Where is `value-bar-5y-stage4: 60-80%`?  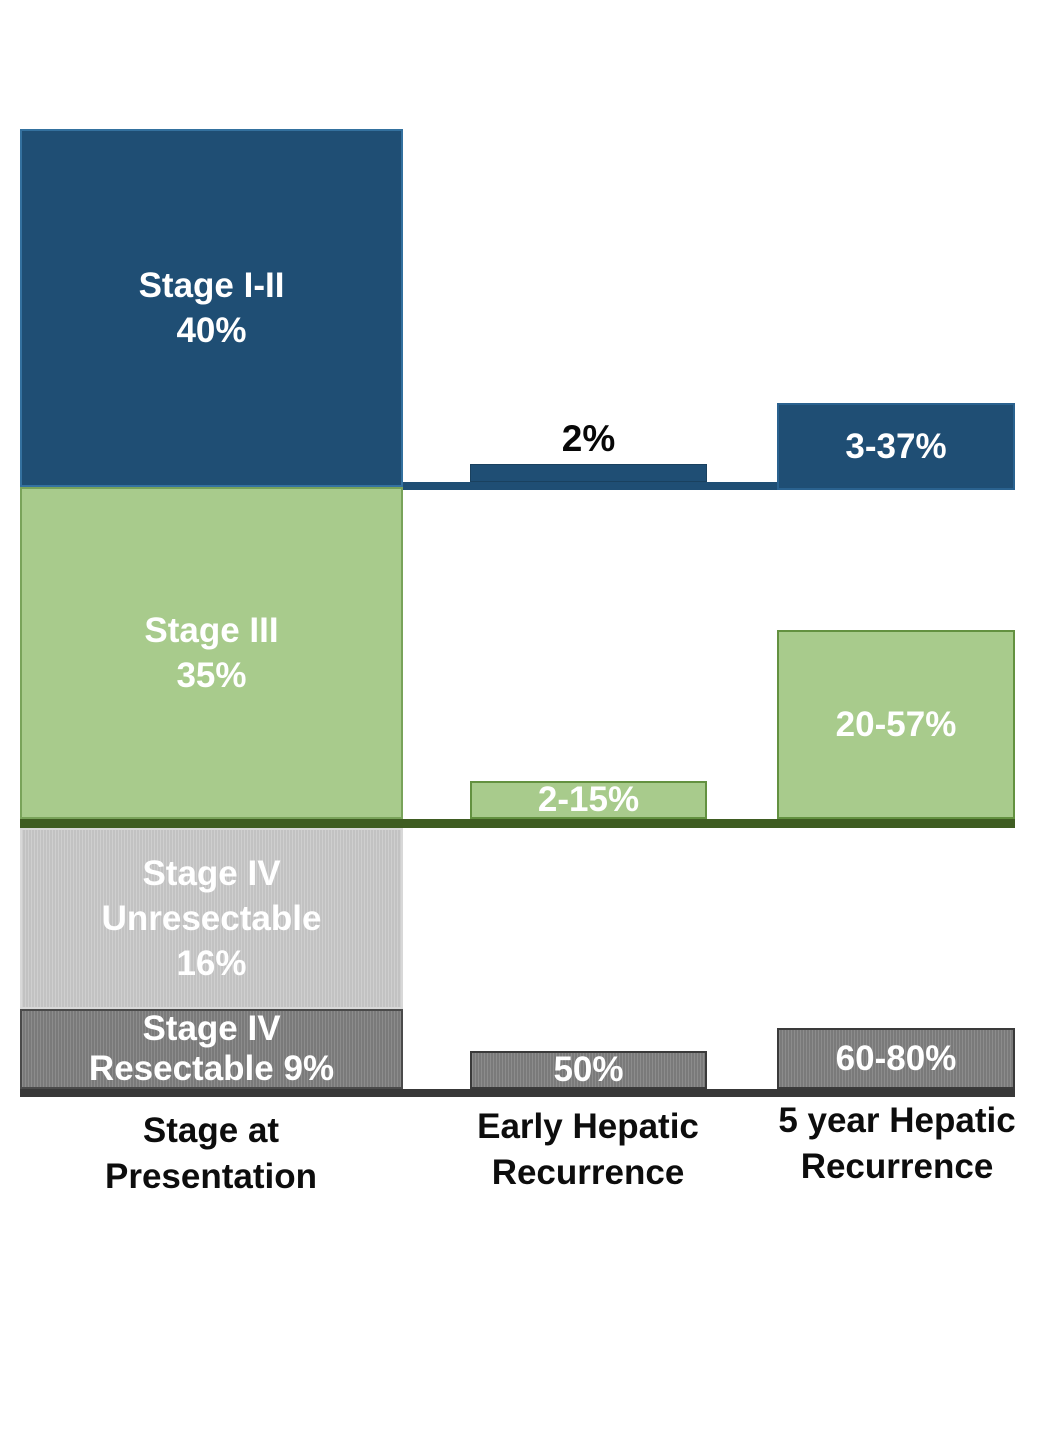
value-bar-5y-stage4: 60-80% is located at coordinates (896, 1058).